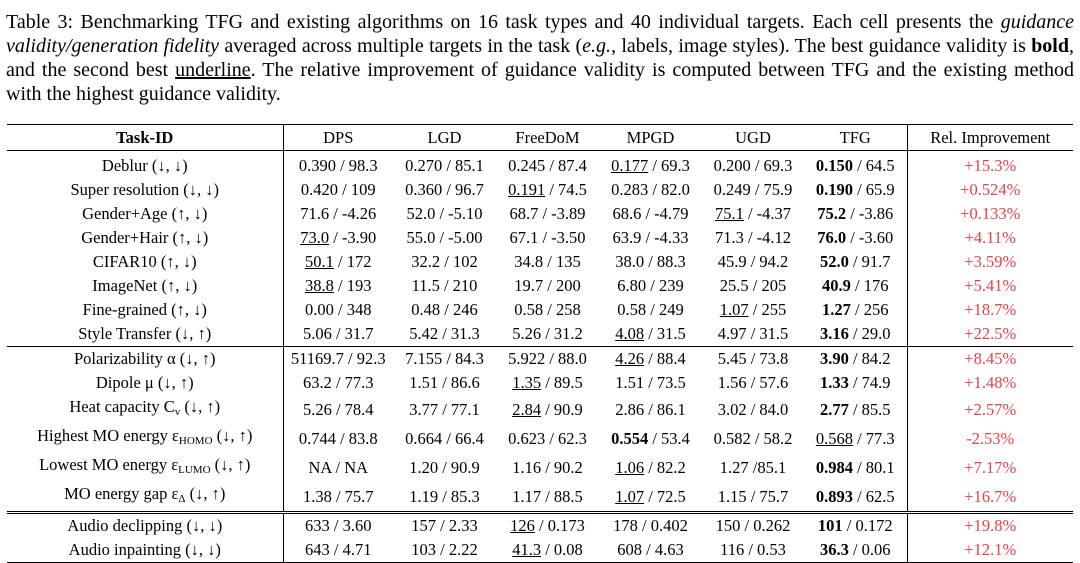  I want to click on metric-cell: 0.744 / 83.8, so click(338, 438).